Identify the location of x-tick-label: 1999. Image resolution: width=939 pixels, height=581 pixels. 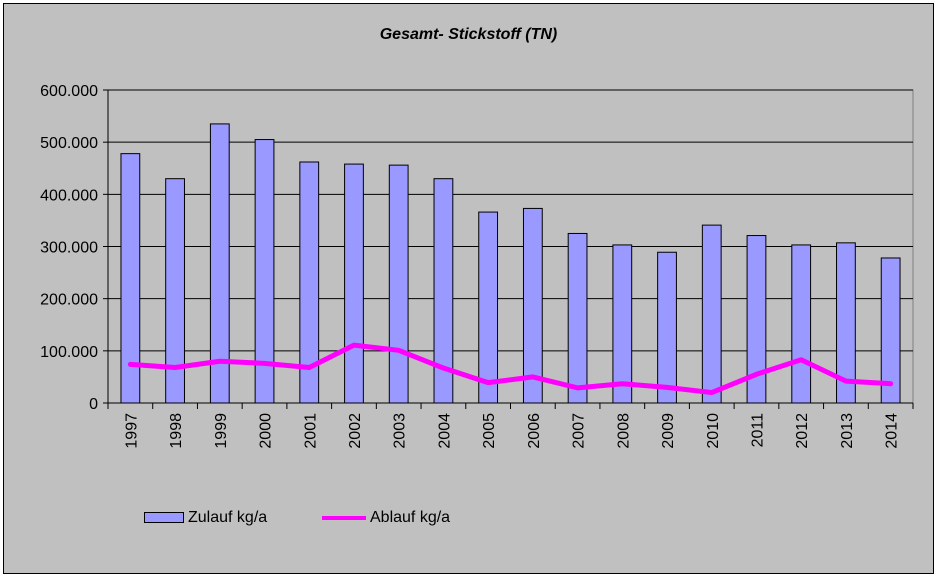
(221, 431).